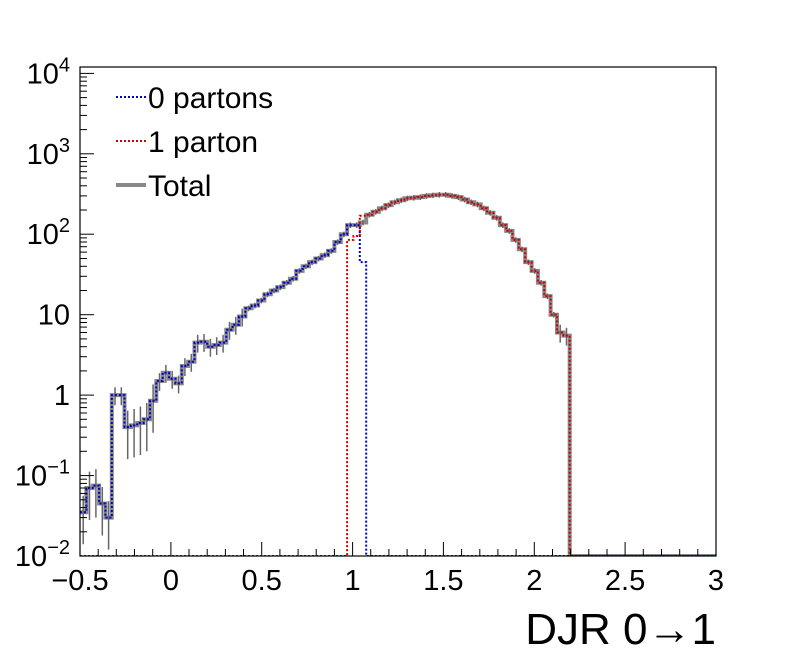  What do you see at coordinates (62, 396) in the screenshot?
I see `y-tick-label: 1` at bounding box center [62, 396].